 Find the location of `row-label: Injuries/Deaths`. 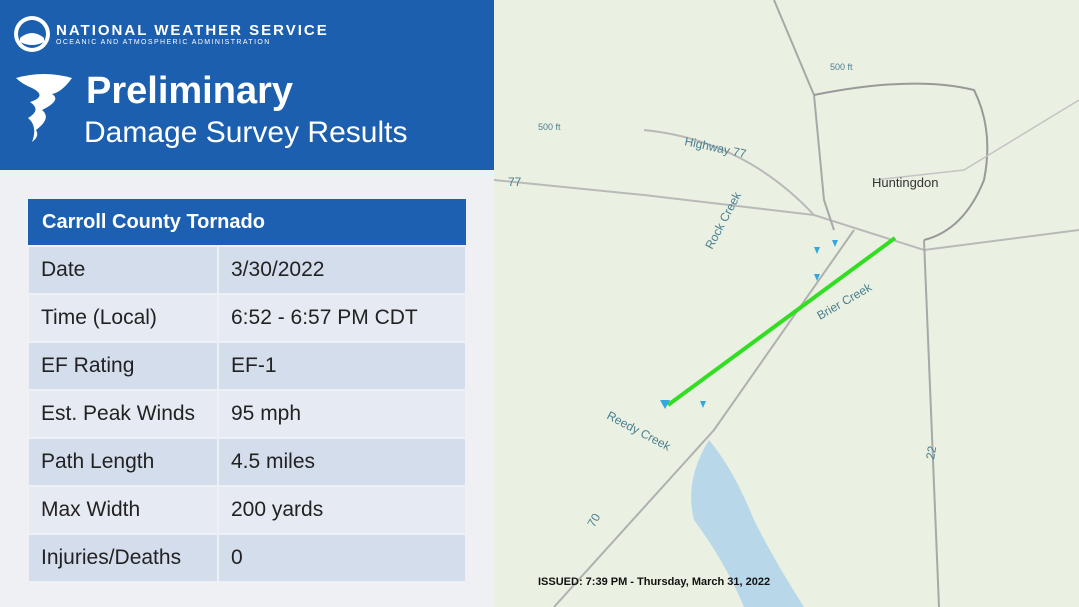

row-label: Injuries/Deaths is located at coordinates (123, 558).